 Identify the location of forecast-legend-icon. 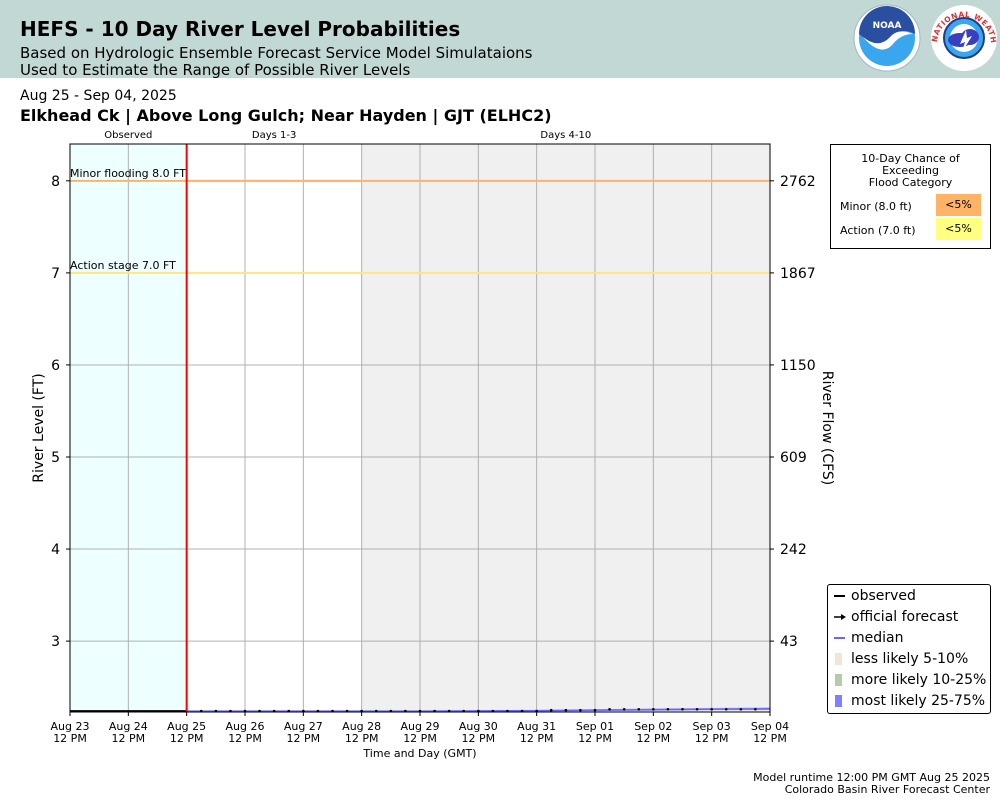
(840, 617).